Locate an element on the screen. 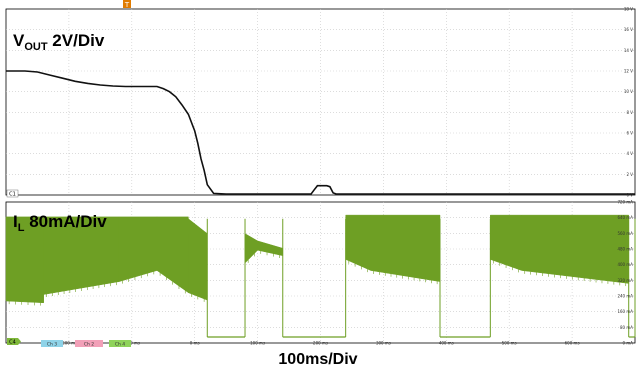 The height and width of the screenshot is (369, 637). y-tick-label: 0 mA is located at coordinates (628, 343).